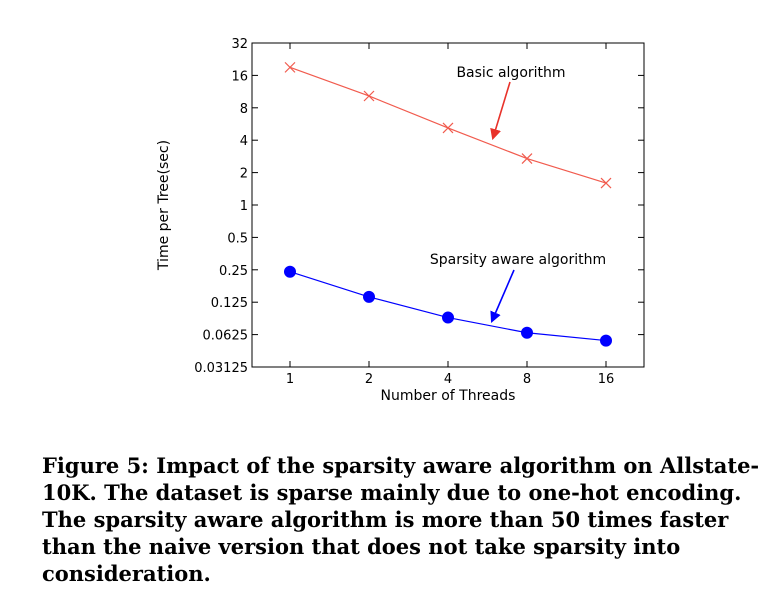 The image size is (770, 615). What do you see at coordinates (244, 206) in the screenshot?
I see `y-tick-label: 1` at bounding box center [244, 206].